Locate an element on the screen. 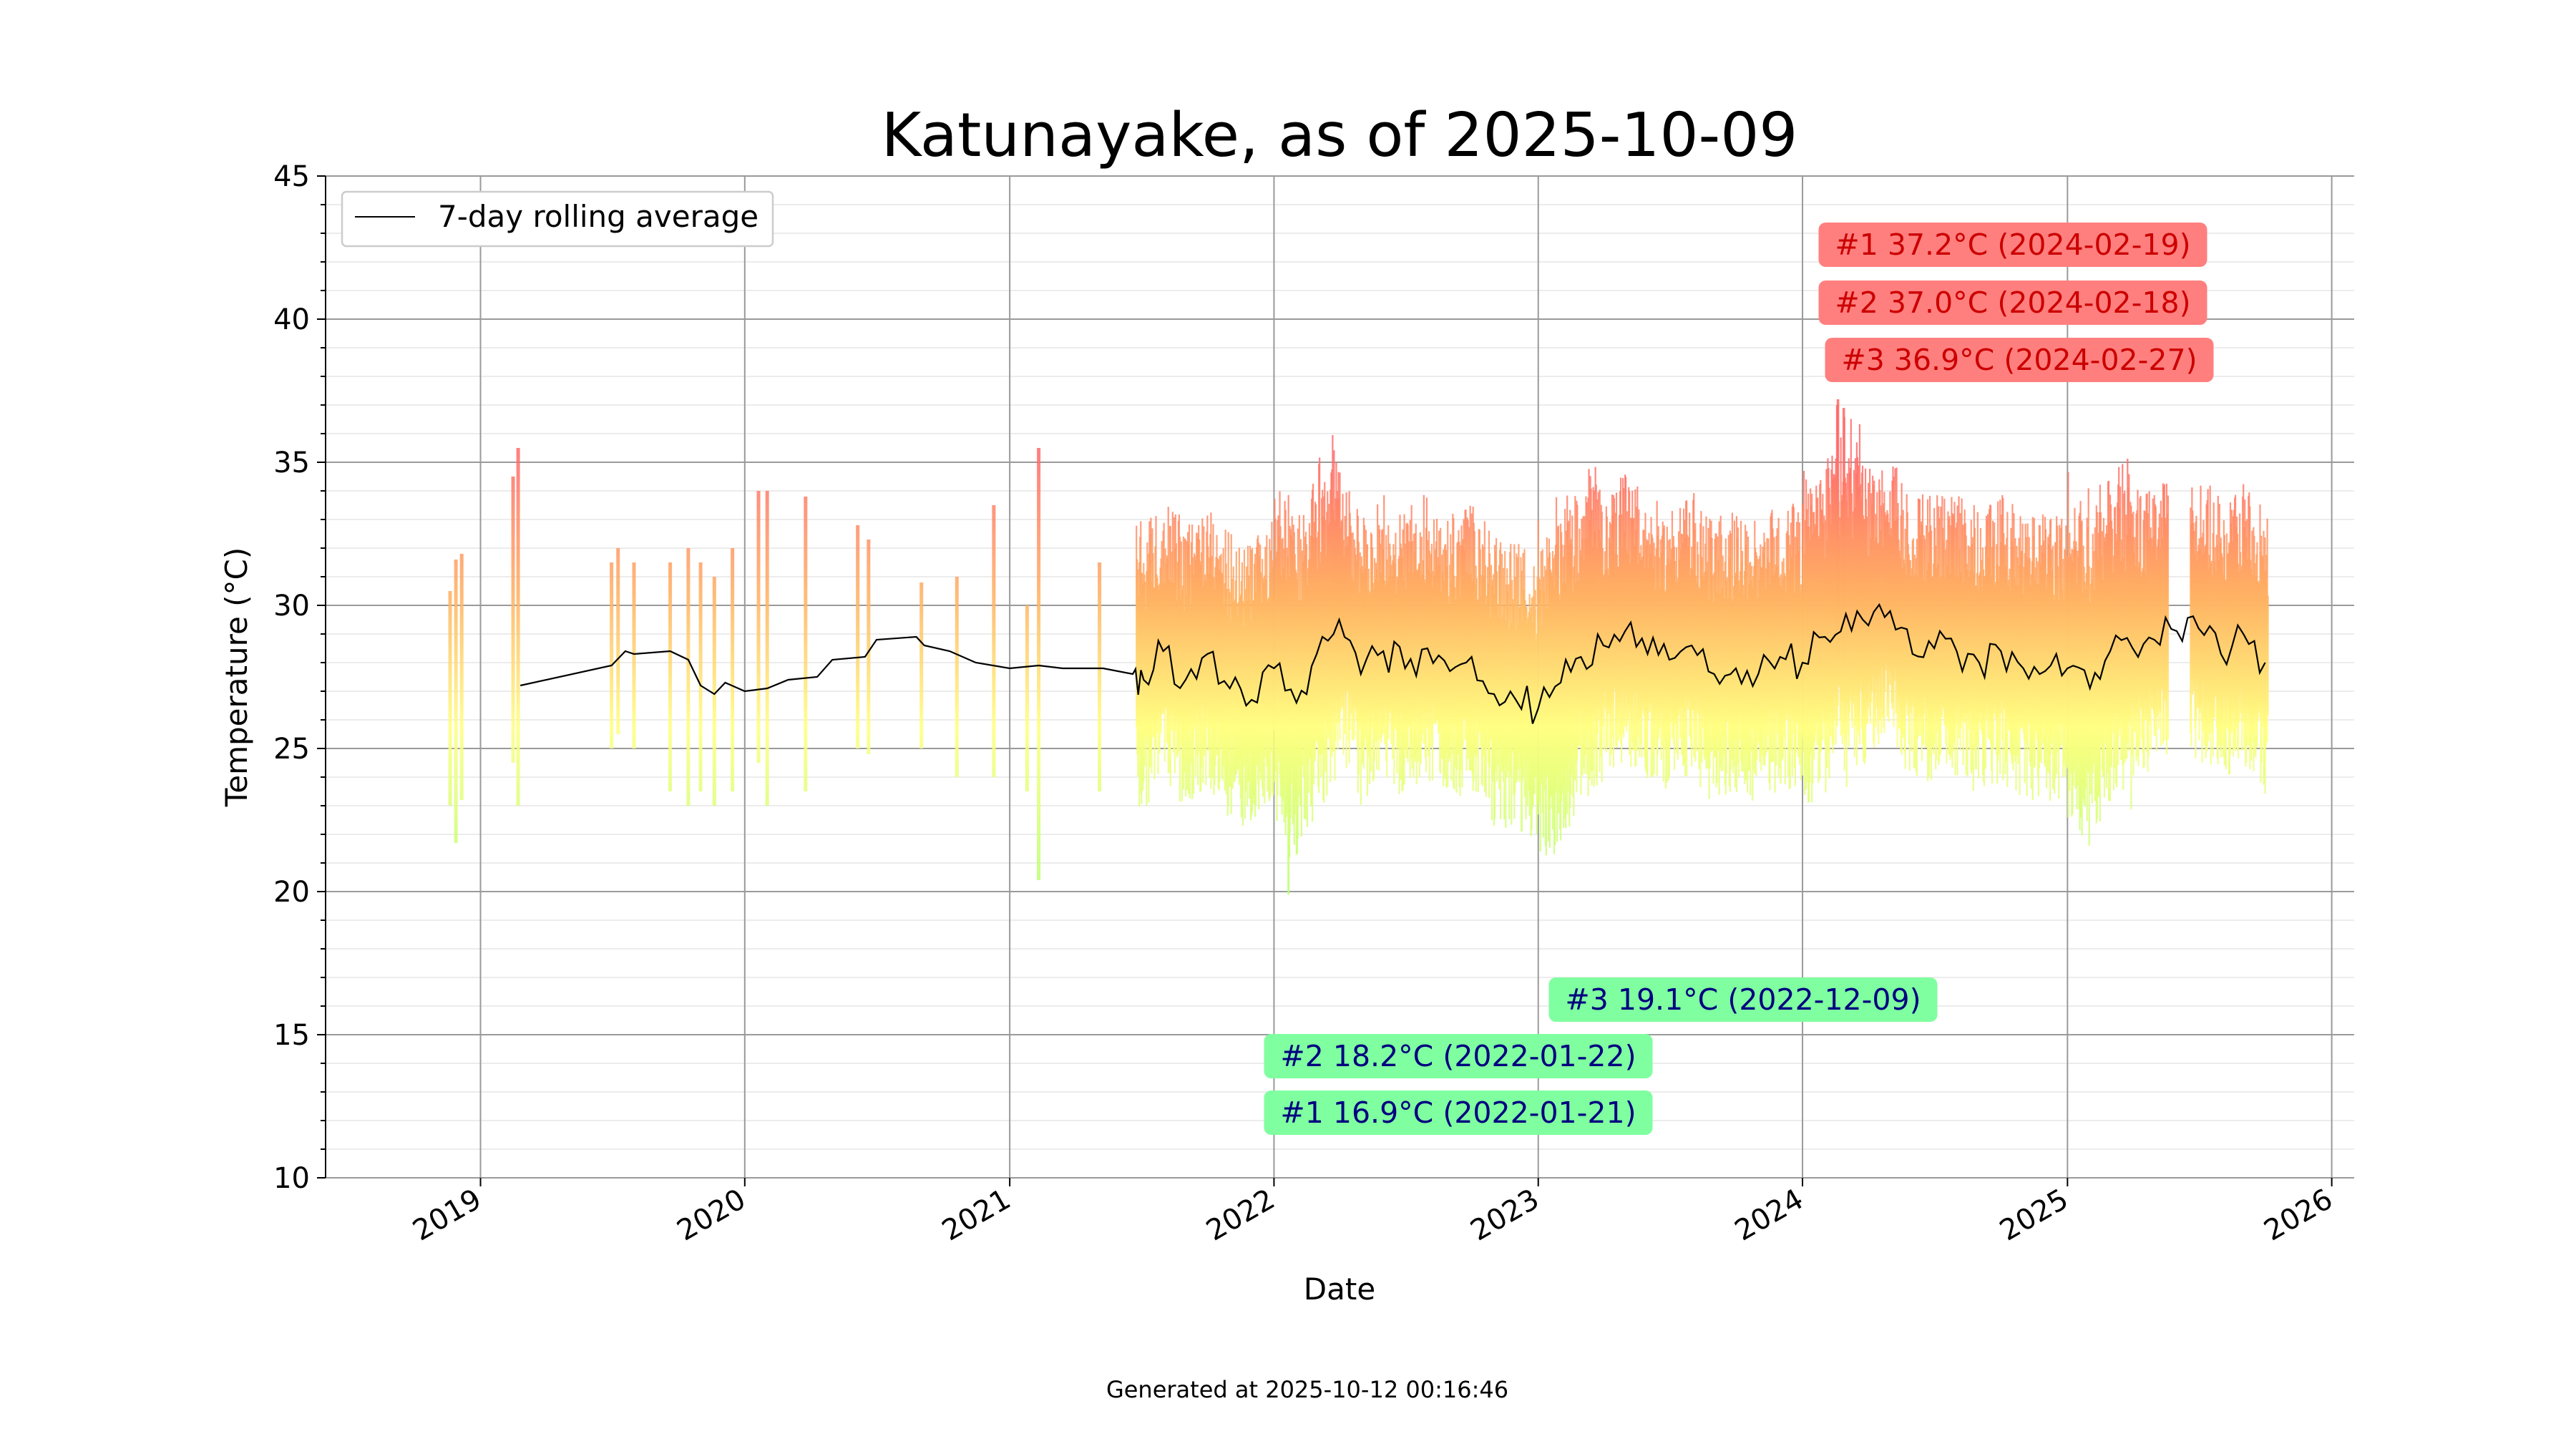 This screenshot has height=1449, width=2576. y-axis-label: Temperature (°C) is located at coordinates (236, 677).